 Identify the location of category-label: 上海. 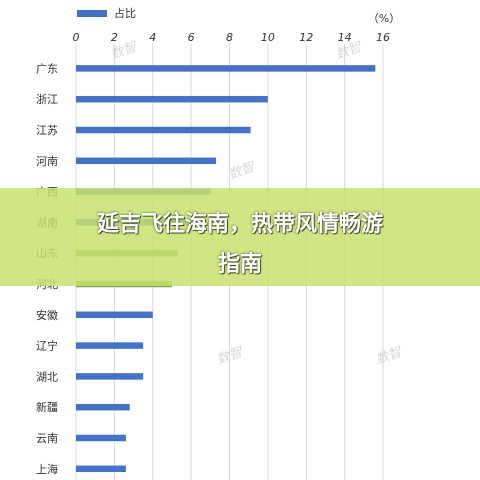
(47, 469).